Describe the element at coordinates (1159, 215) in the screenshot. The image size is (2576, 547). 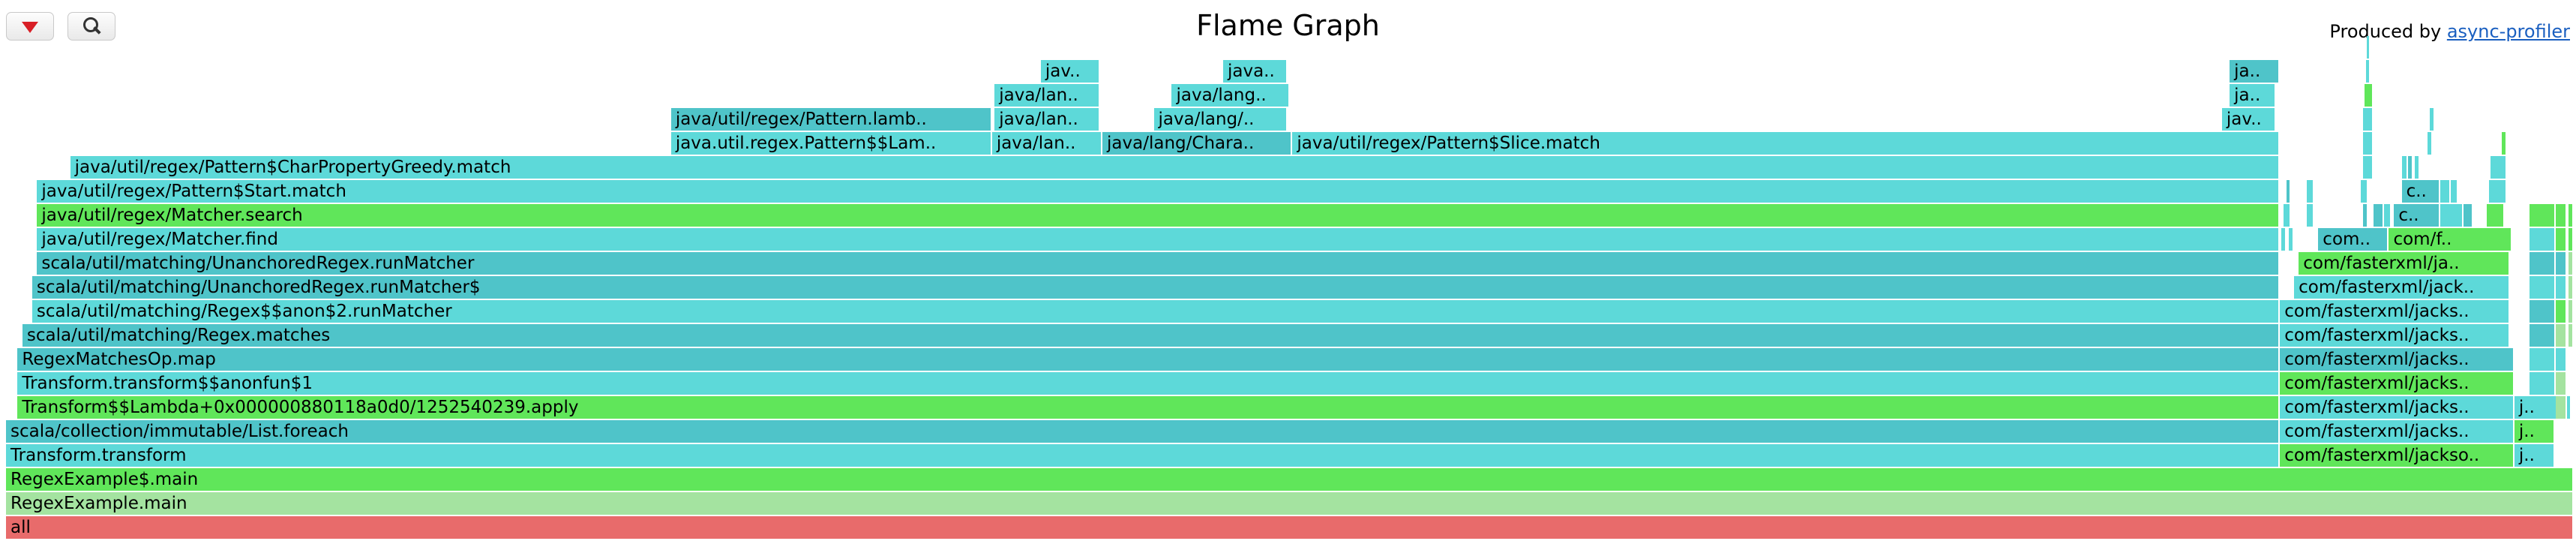
I see `frame-java-util-regex-matcher-search: java/util/regex/Matcher.search` at that location.